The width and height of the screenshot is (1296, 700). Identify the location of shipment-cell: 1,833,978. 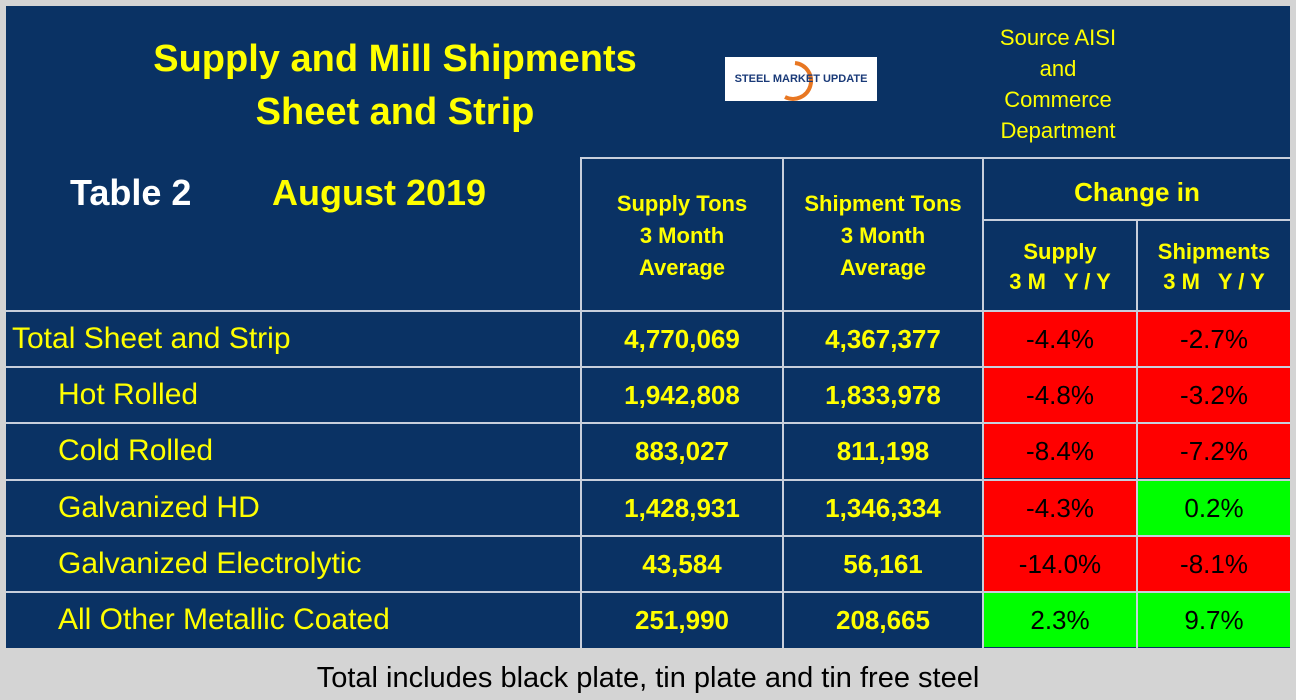
(883, 394).